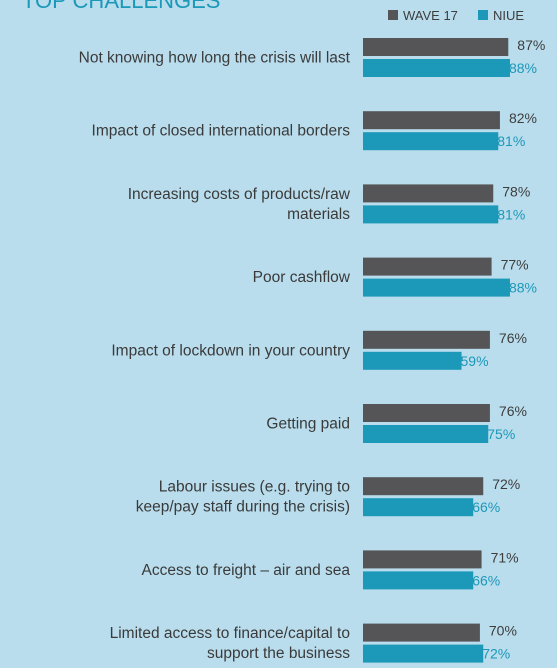 The height and width of the screenshot is (668, 557). Describe the element at coordinates (523, 118) in the screenshot. I see `data-label-wave17: 82%` at that location.